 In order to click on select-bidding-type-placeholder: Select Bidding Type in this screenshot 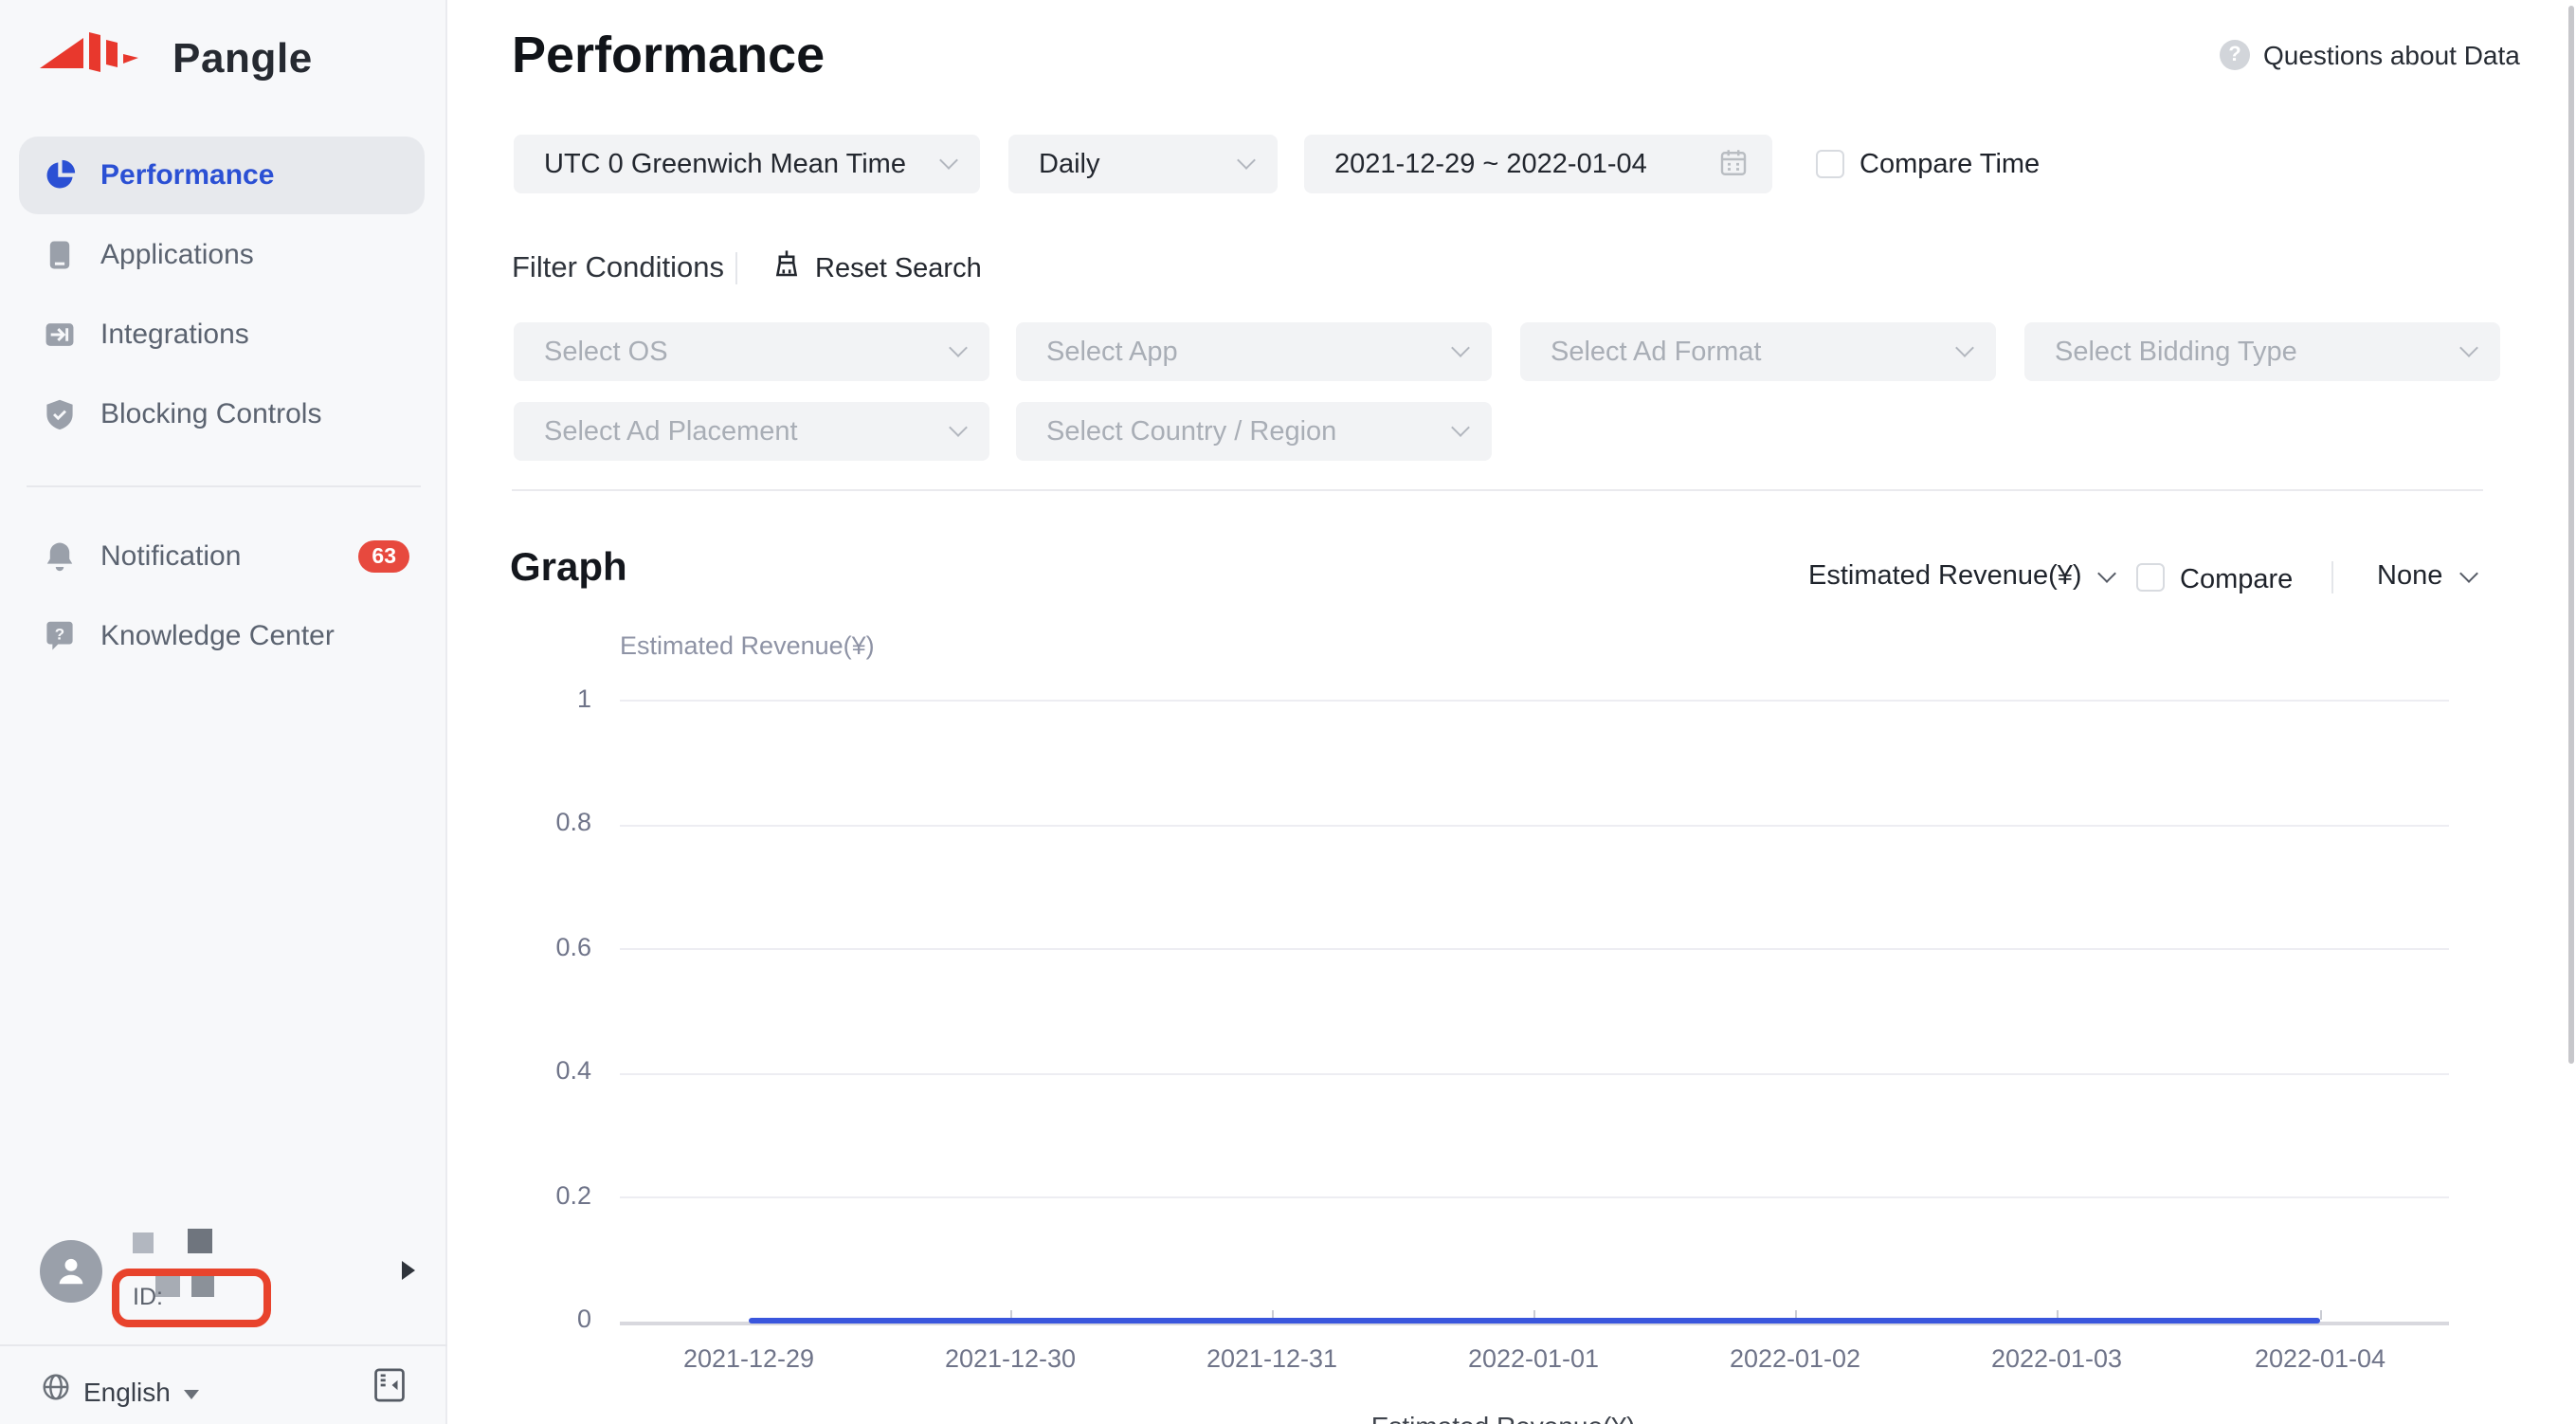, I will do `click(2176, 352)`.